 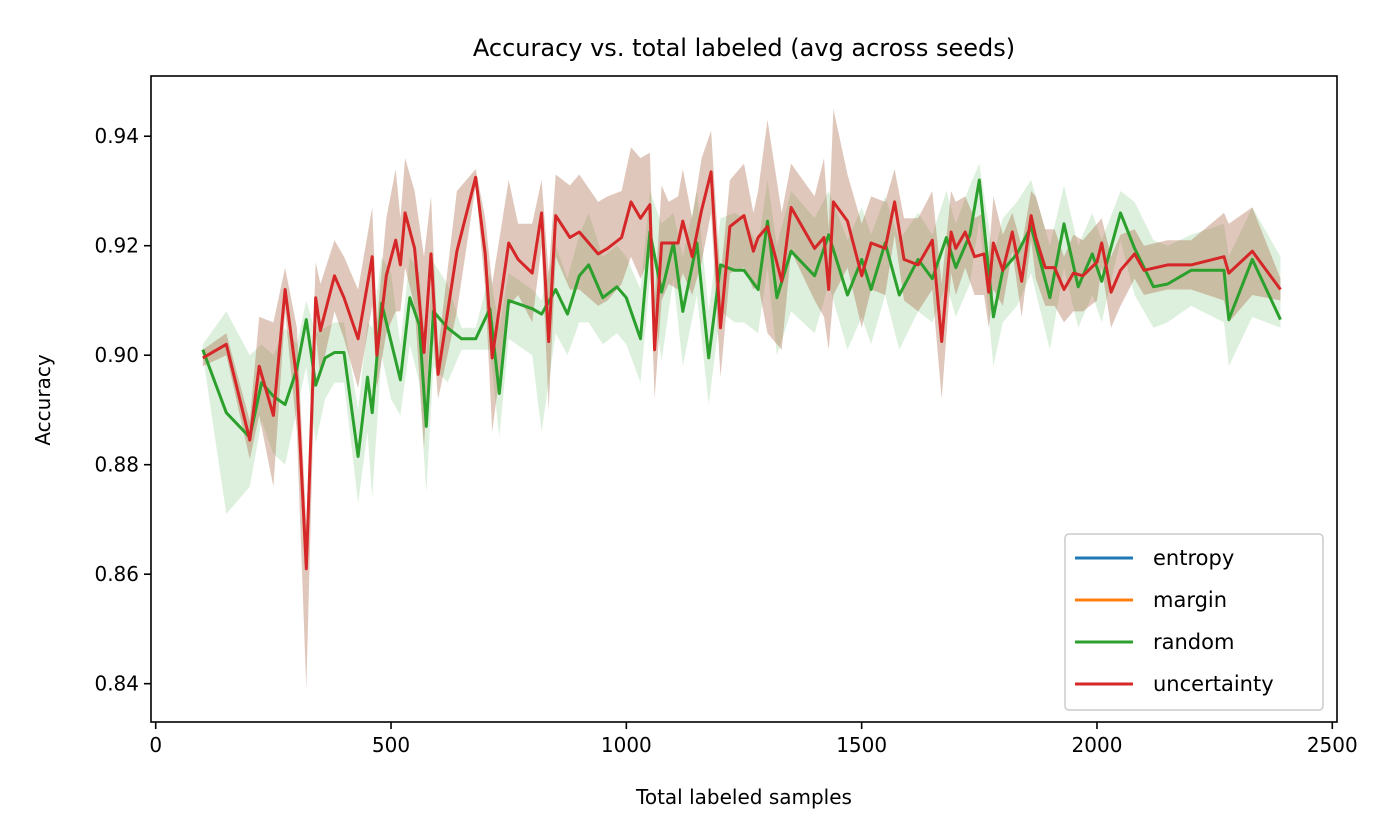 I want to click on y-tick-label: 0.90, so click(x=116, y=355).